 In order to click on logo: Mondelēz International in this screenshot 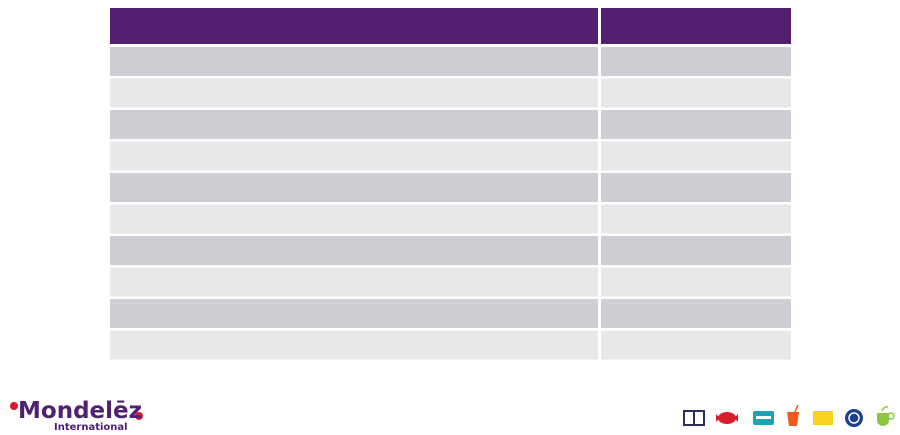, I will do `click(76, 415)`.